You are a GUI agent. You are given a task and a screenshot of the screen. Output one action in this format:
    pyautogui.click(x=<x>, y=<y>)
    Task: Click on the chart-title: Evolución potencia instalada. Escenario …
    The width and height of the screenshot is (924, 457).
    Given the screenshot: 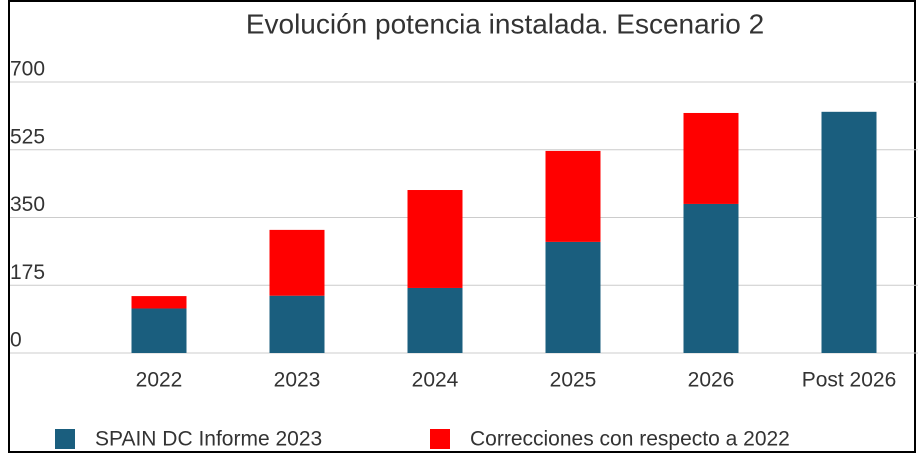 What is the action you would take?
    pyautogui.click(x=505, y=23)
    